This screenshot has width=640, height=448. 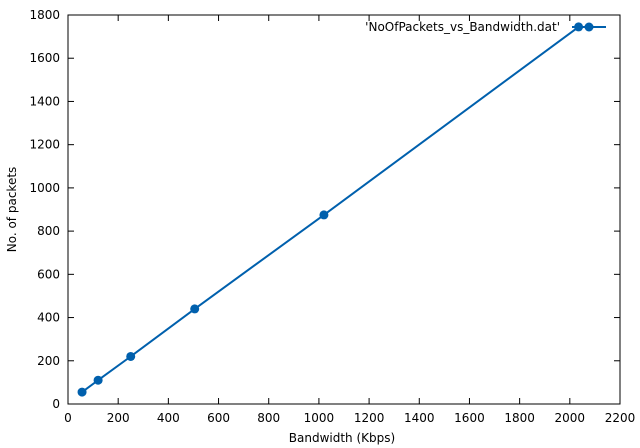 What do you see at coordinates (48, 361) in the screenshot?
I see `y-tick-label: 200` at bounding box center [48, 361].